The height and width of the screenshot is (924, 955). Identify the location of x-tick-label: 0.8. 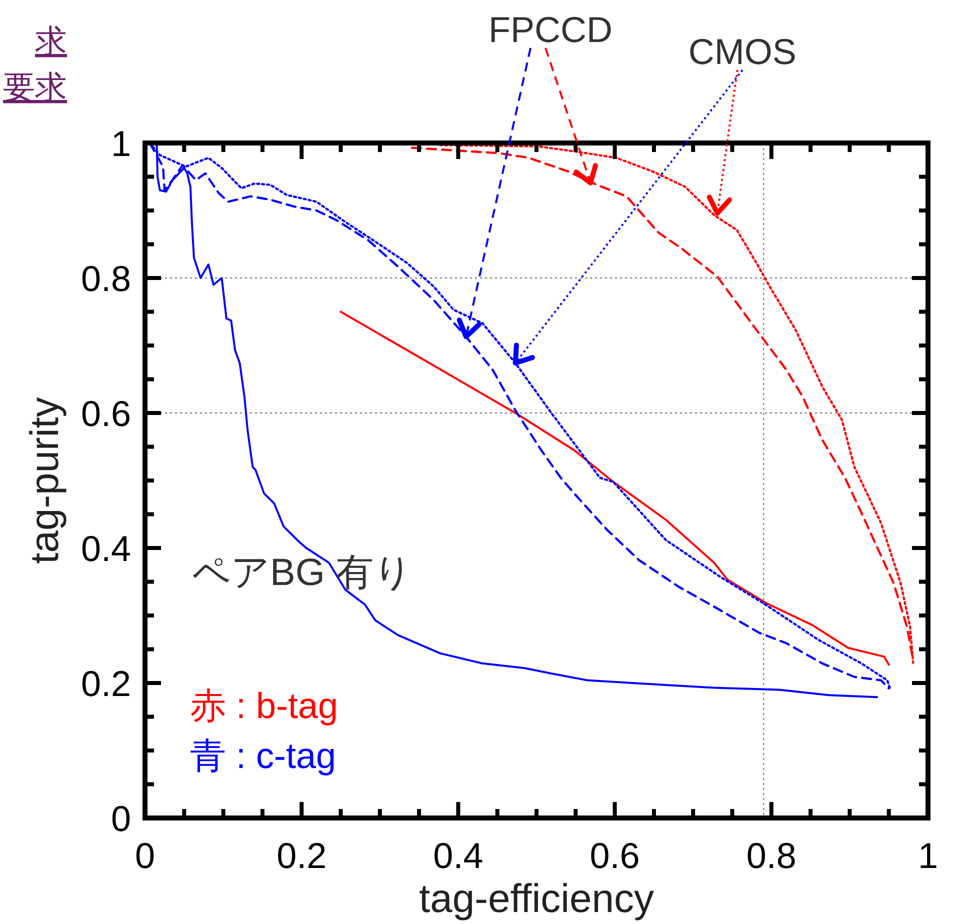
(771, 855).